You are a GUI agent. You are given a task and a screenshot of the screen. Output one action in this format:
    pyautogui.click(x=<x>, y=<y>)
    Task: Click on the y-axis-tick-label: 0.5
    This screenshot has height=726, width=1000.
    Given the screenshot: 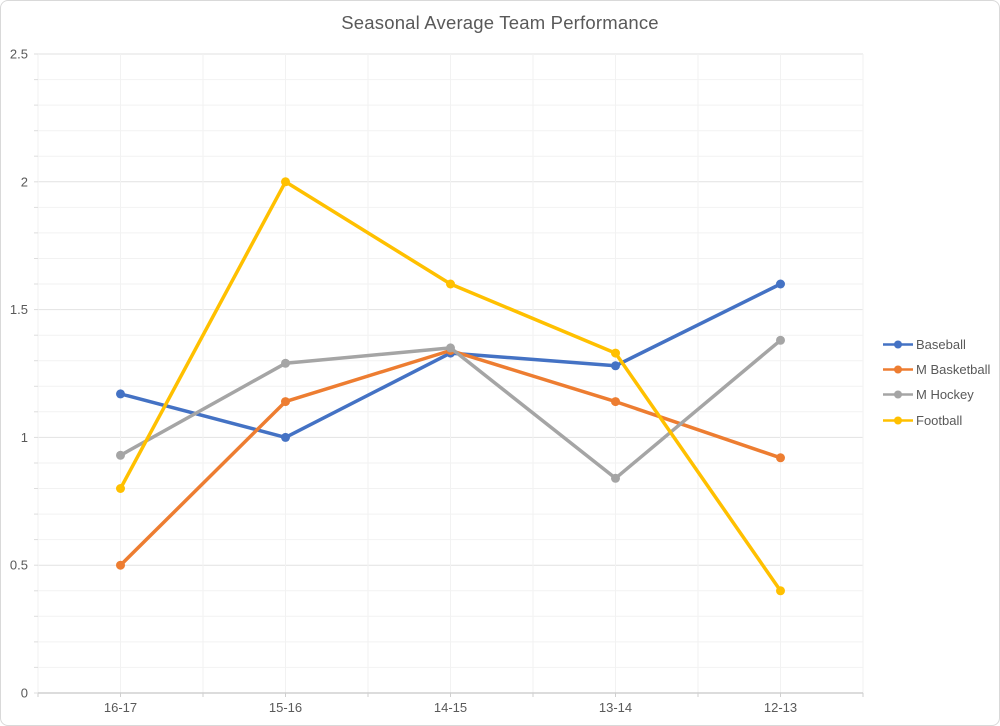 What is the action you would take?
    pyautogui.click(x=19, y=565)
    